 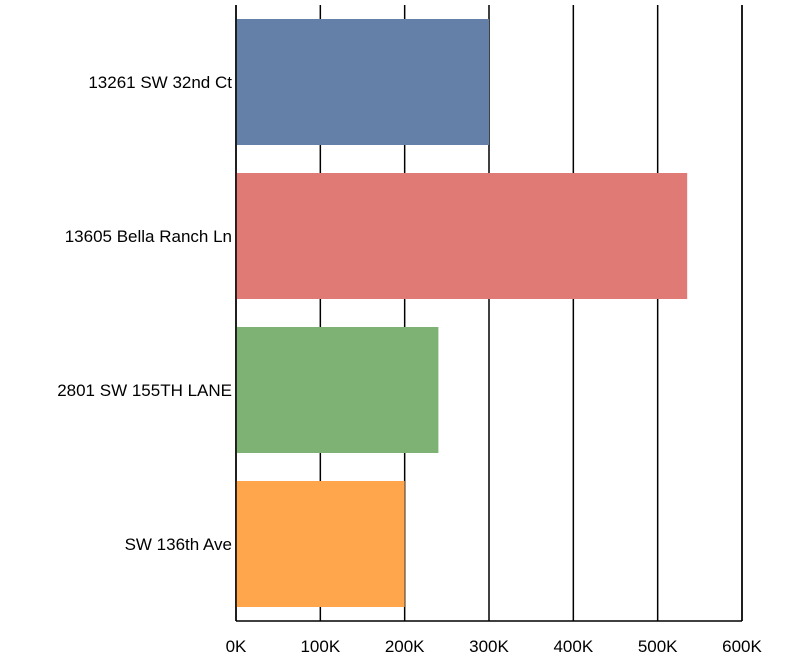 I want to click on x-tick-label: 300K, so click(x=489, y=646).